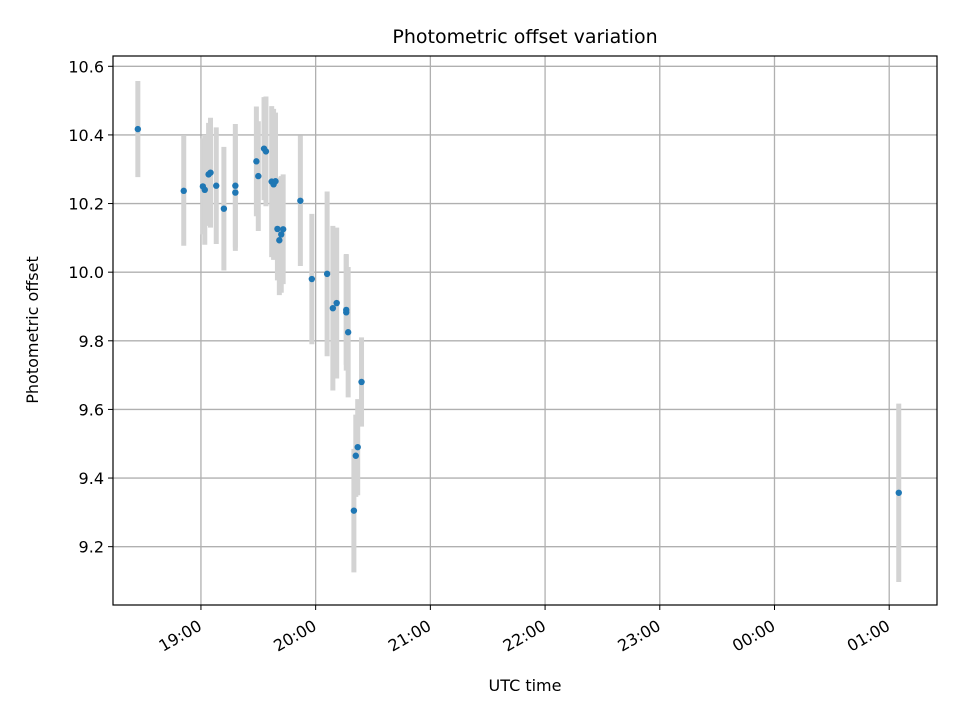 This screenshot has width=960, height=720. Describe the element at coordinates (91, 341) in the screenshot. I see `y-tick-label: 9.8` at that location.